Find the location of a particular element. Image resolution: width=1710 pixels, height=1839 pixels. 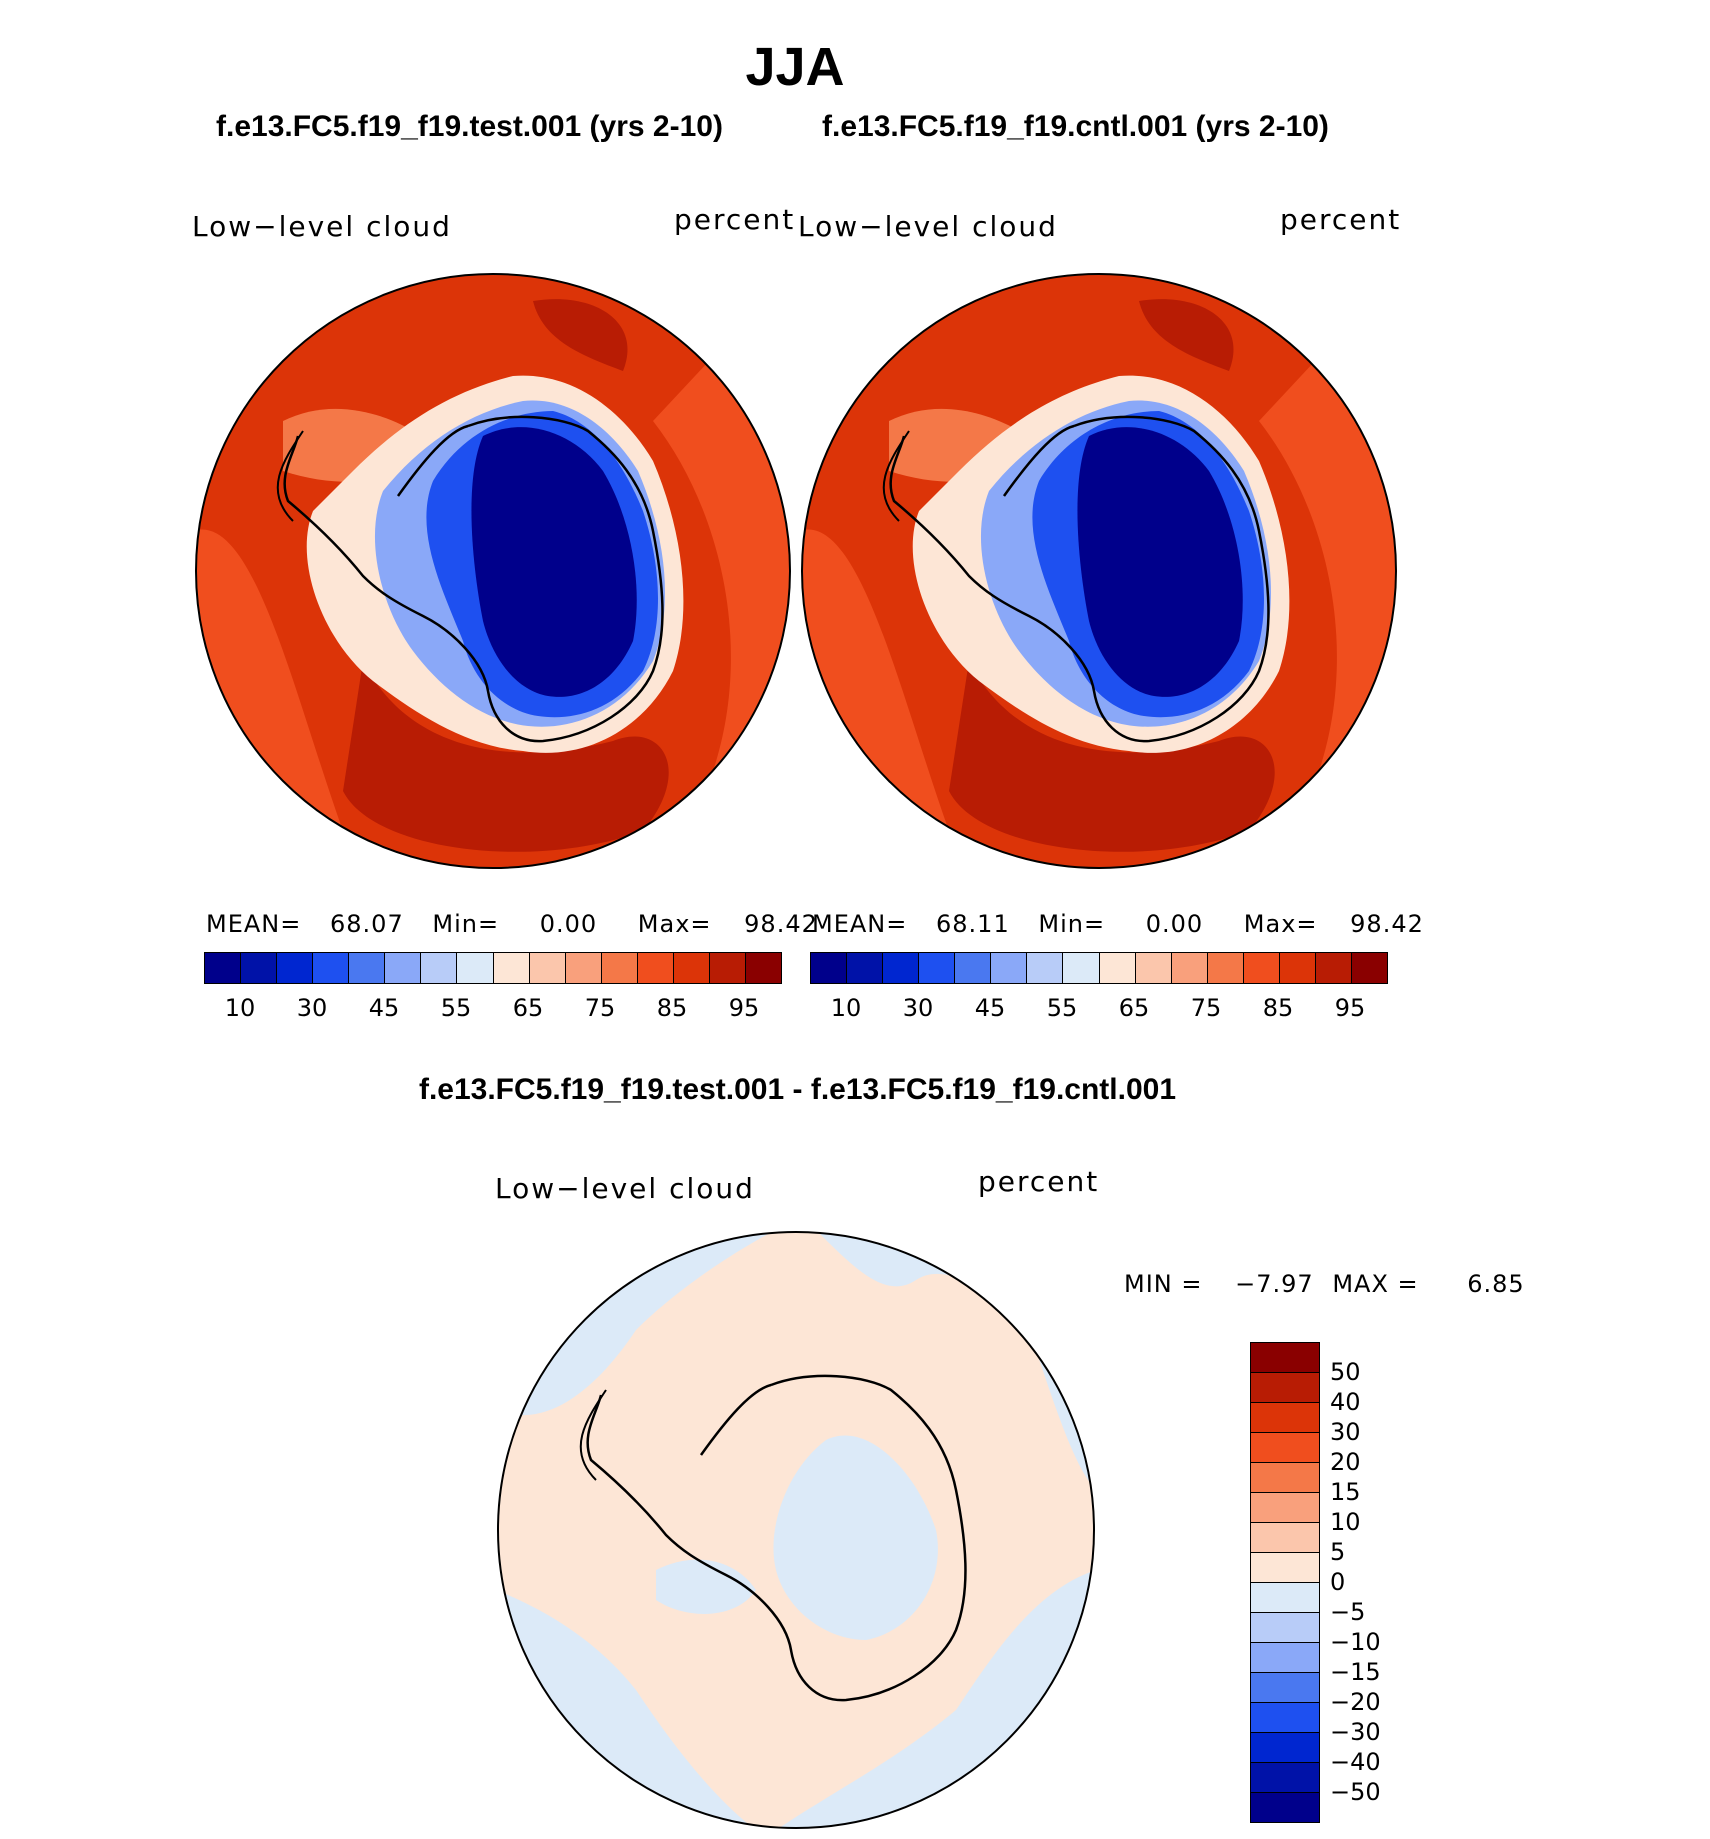

colorbar-tick-label: −40 is located at coordinates (1355, 1762).